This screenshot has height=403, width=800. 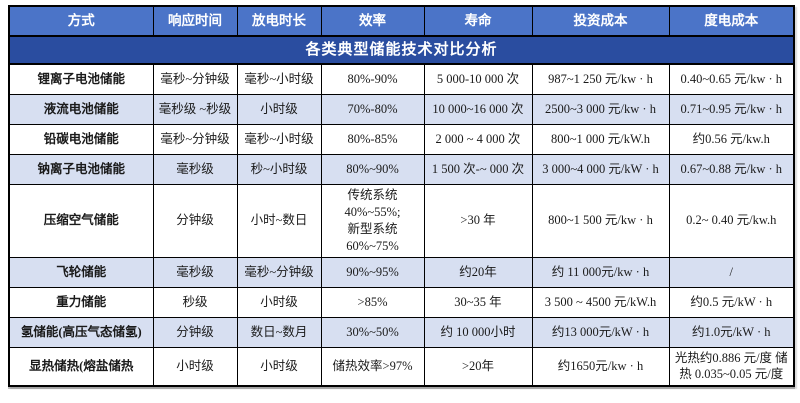 I want to click on table-cell: /, so click(x=731, y=272).